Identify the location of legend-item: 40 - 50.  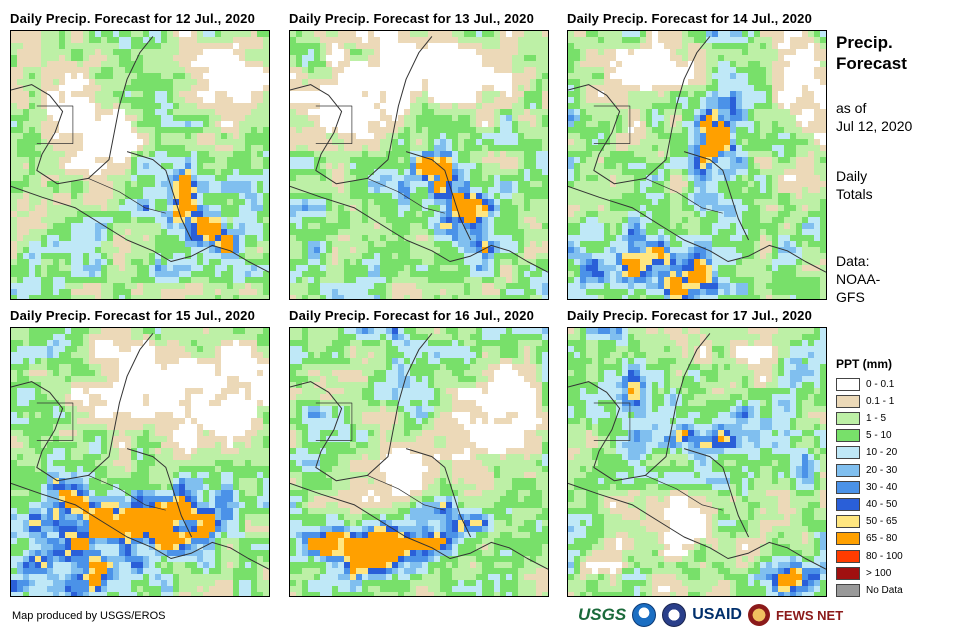
(866, 504).